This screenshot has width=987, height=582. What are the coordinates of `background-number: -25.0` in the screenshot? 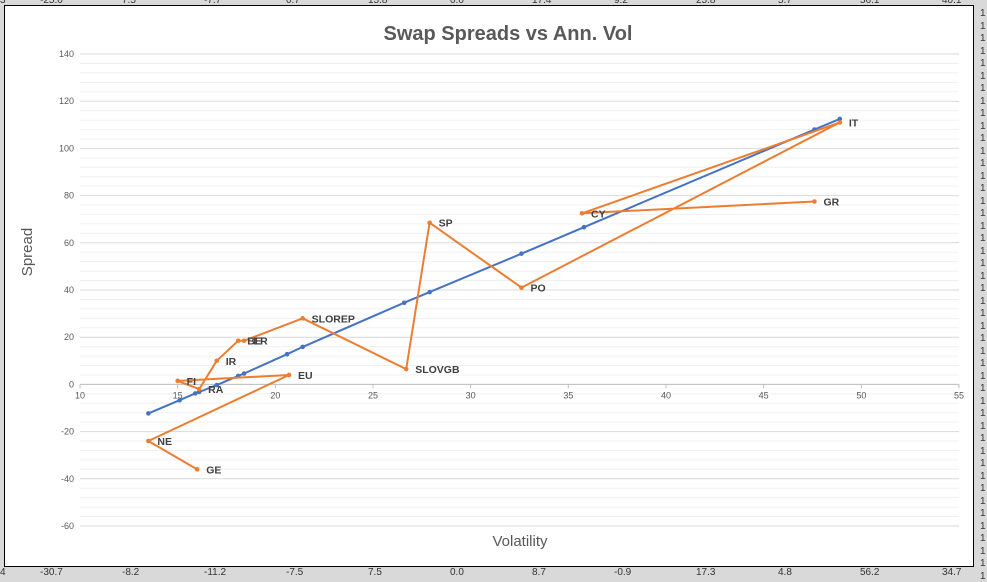 It's located at (51, 3).